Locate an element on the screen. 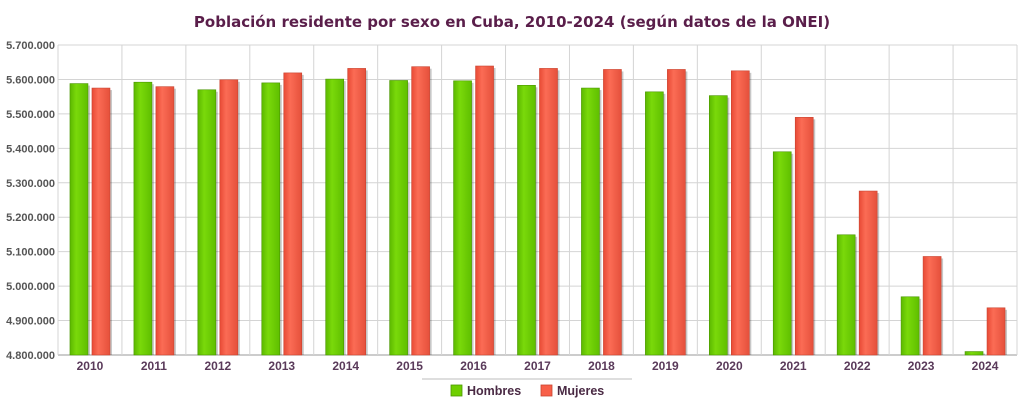 The height and width of the screenshot is (409, 1024). y-tick-label: 4.800.000 is located at coordinates (30, 356).